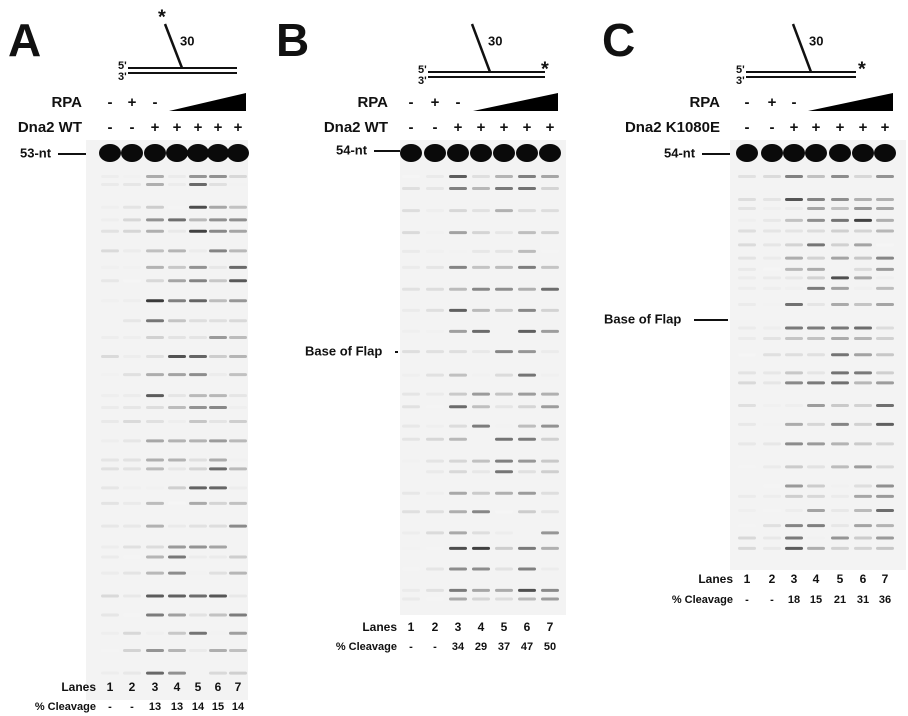 This screenshot has height=716, width=908. What do you see at coordinates (352, 149) in the screenshot?
I see `size-marker: 54-nt` at bounding box center [352, 149].